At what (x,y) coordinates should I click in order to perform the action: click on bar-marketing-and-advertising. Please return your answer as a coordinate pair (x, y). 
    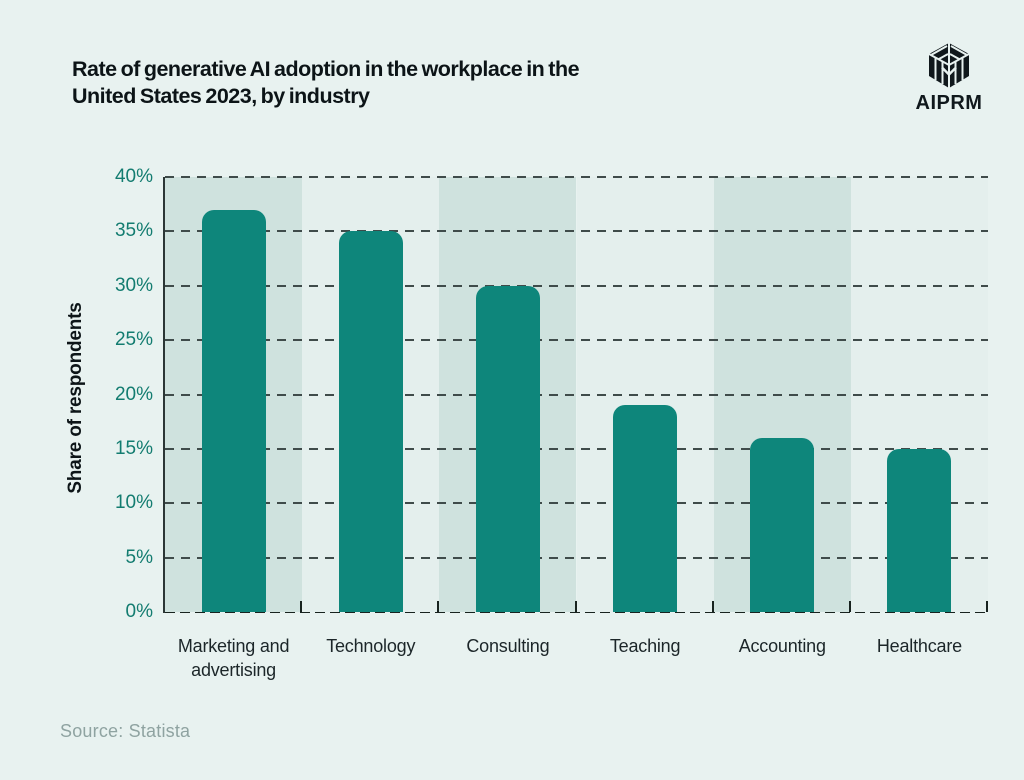
    Looking at the image, I should click on (233, 410).